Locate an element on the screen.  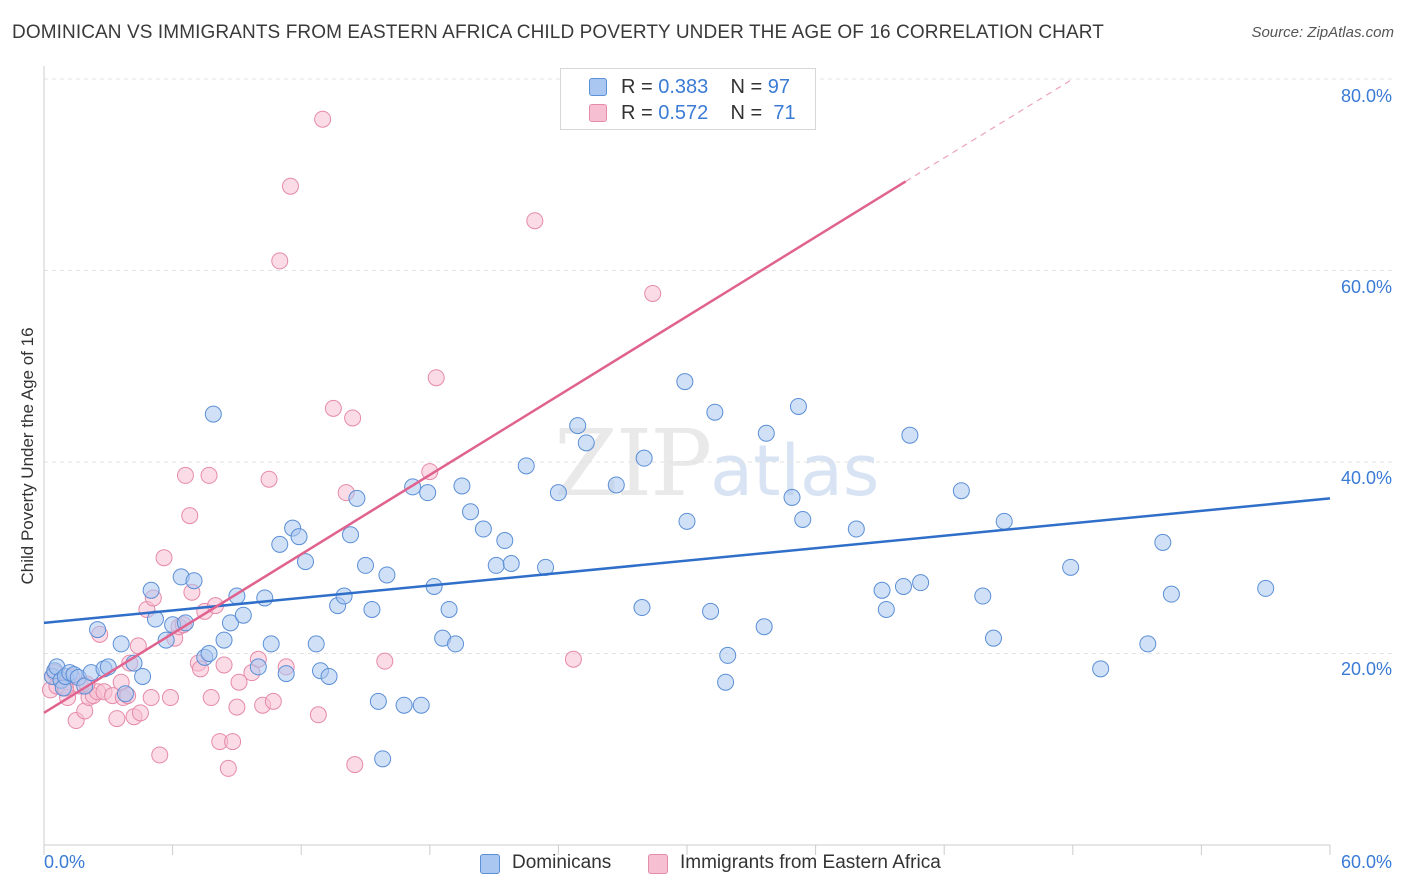
bottom-legend-label: Dominicans is located at coordinates (562, 862).